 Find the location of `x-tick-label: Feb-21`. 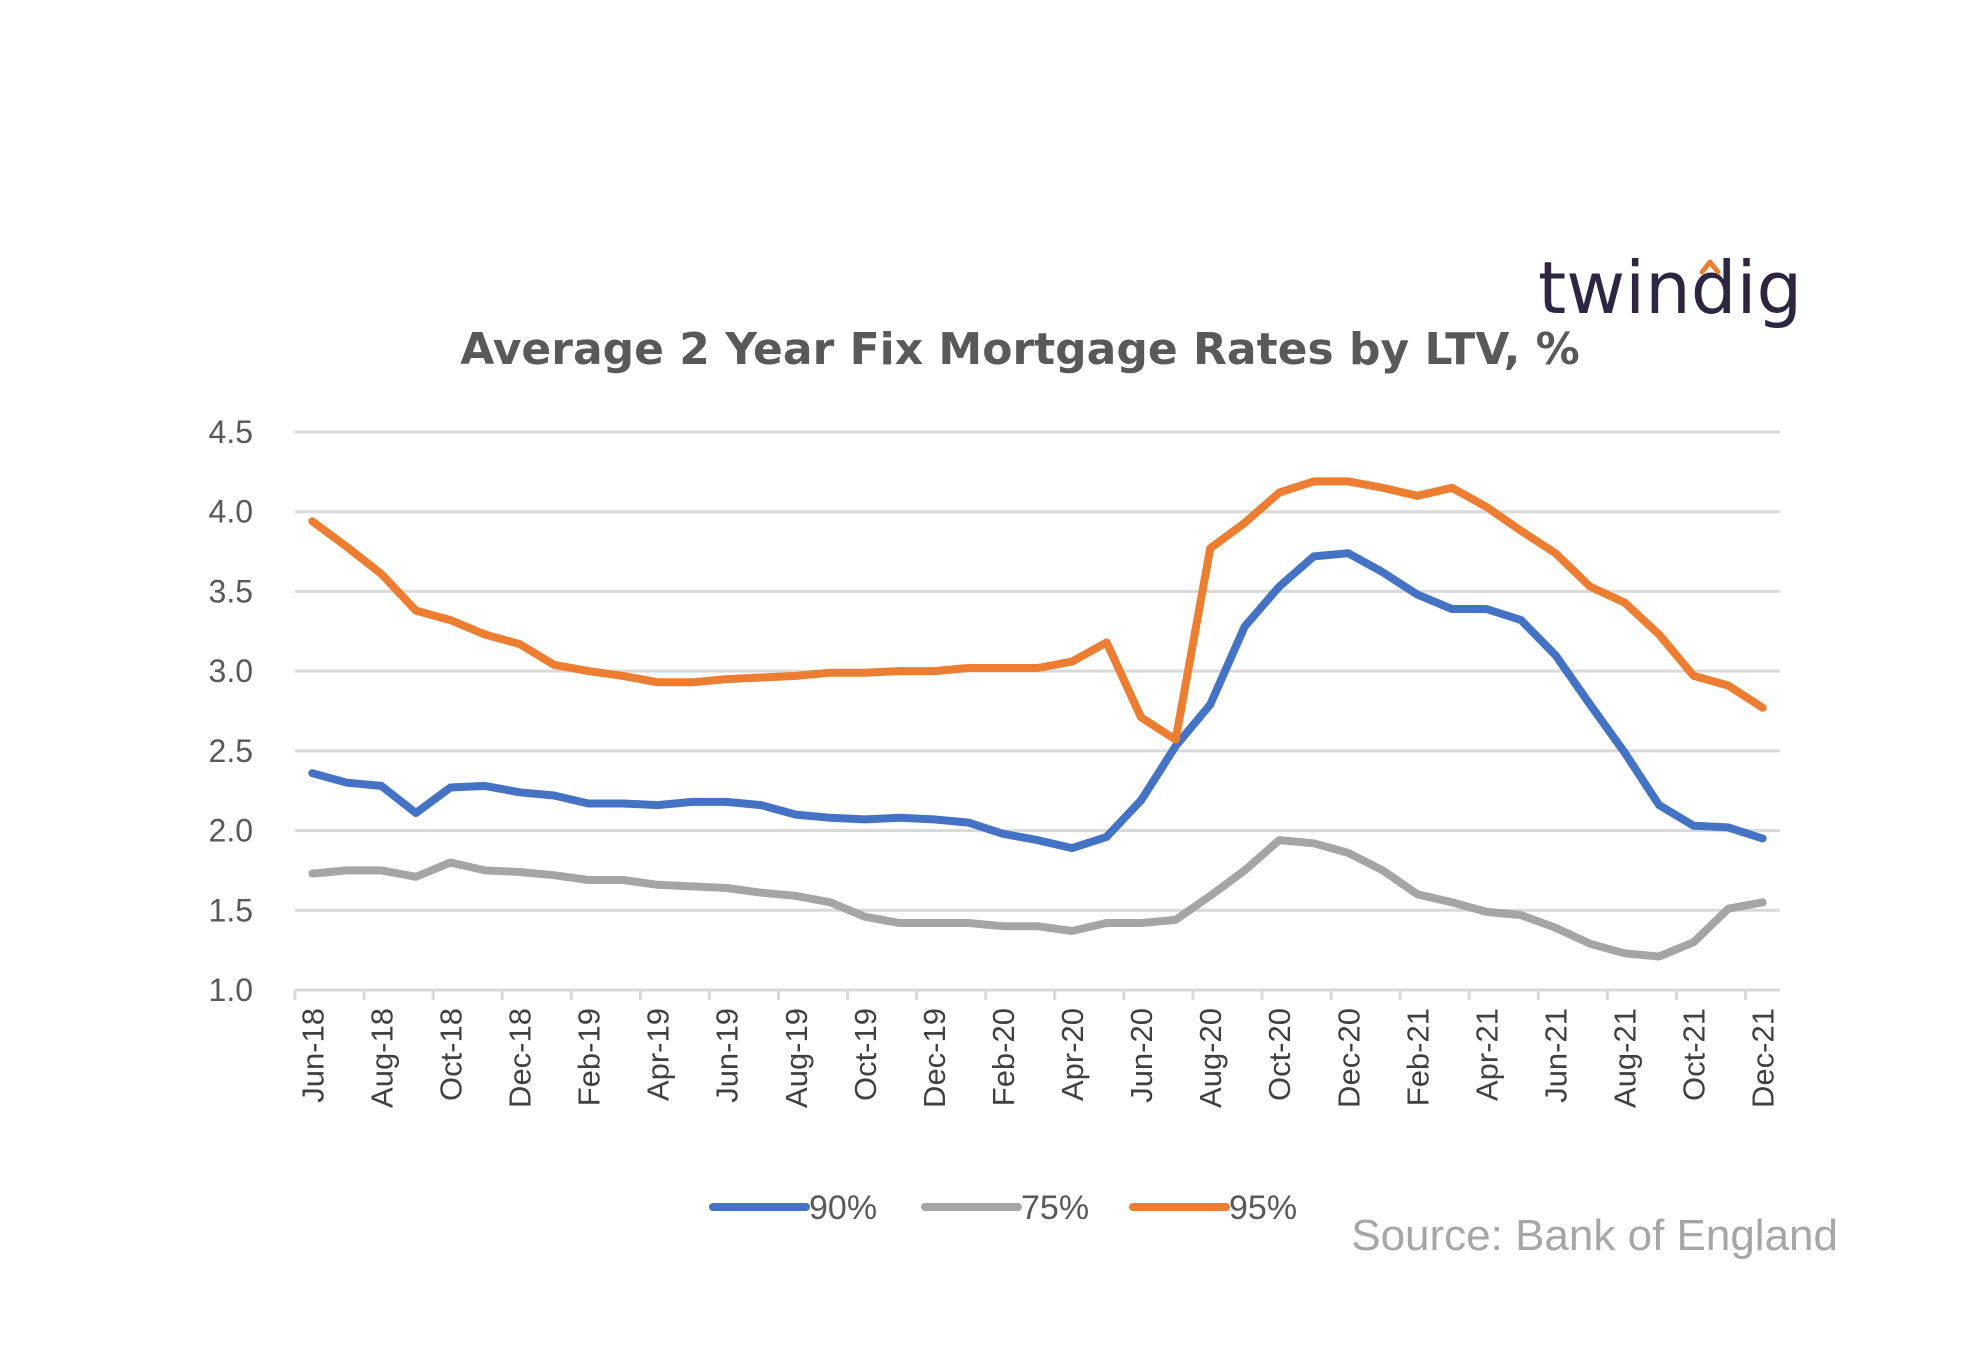

x-tick-label: Feb-21 is located at coordinates (1417, 1057).